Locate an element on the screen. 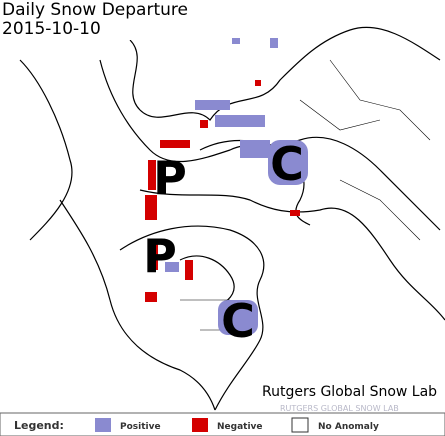 This screenshot has width=445, height=436. title-backdrop is located at coordinates (95, 20).